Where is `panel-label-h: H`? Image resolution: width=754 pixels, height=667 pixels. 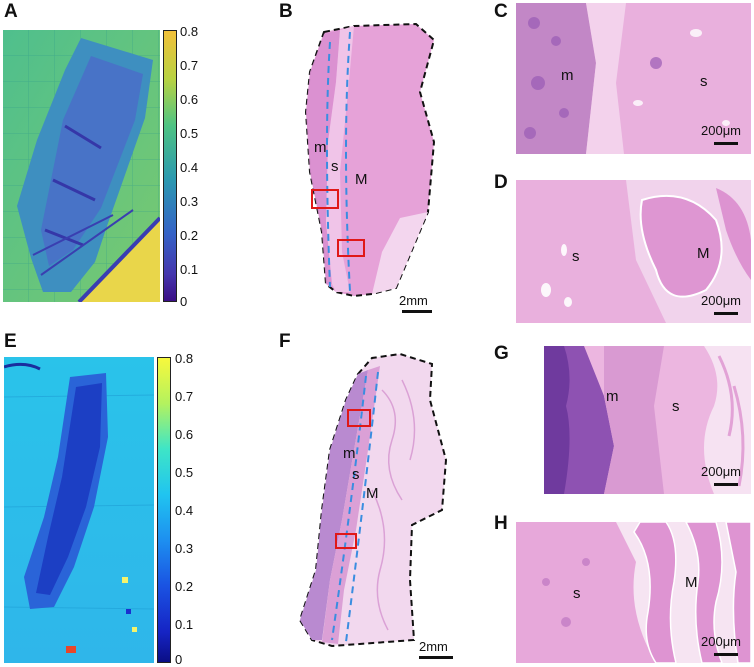
panel-label-h: H is located at coordinates (501, 523).